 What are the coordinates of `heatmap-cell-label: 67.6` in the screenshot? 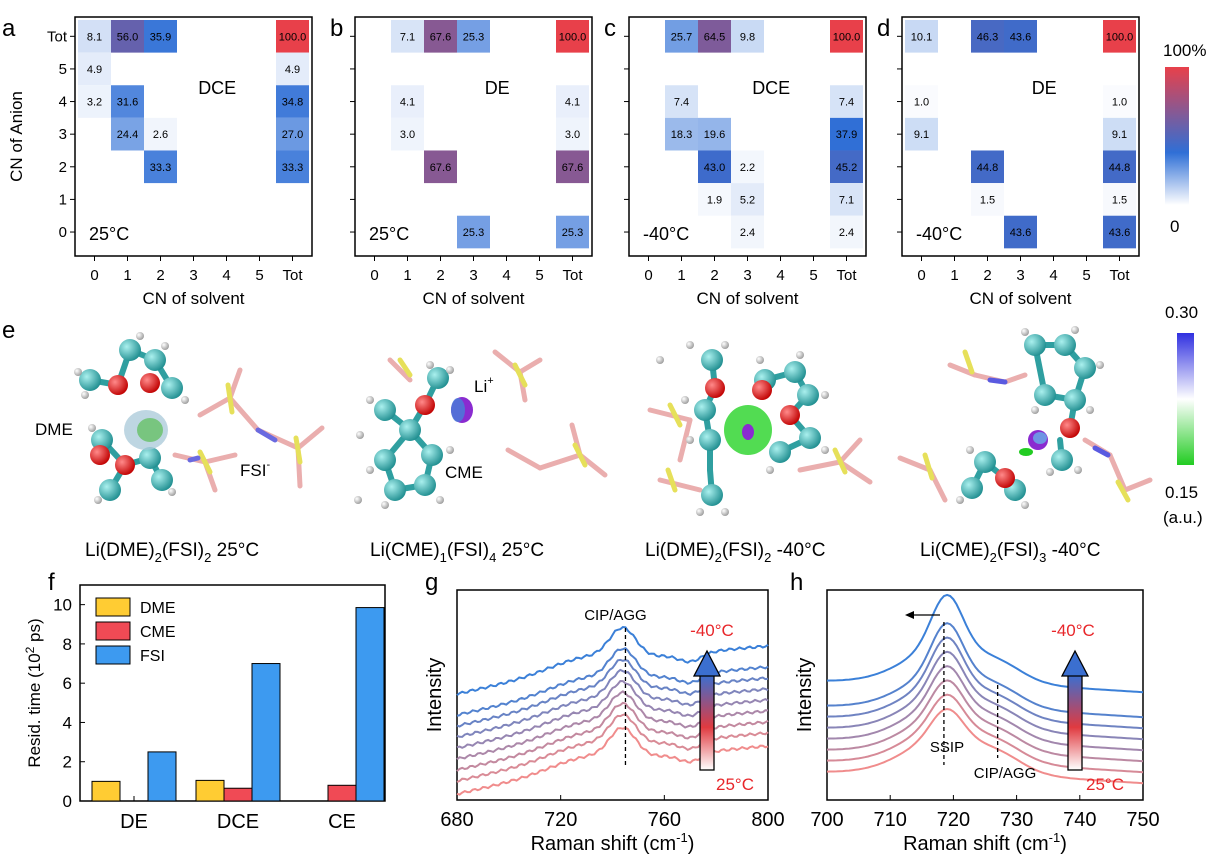 It's located at (572, 168).